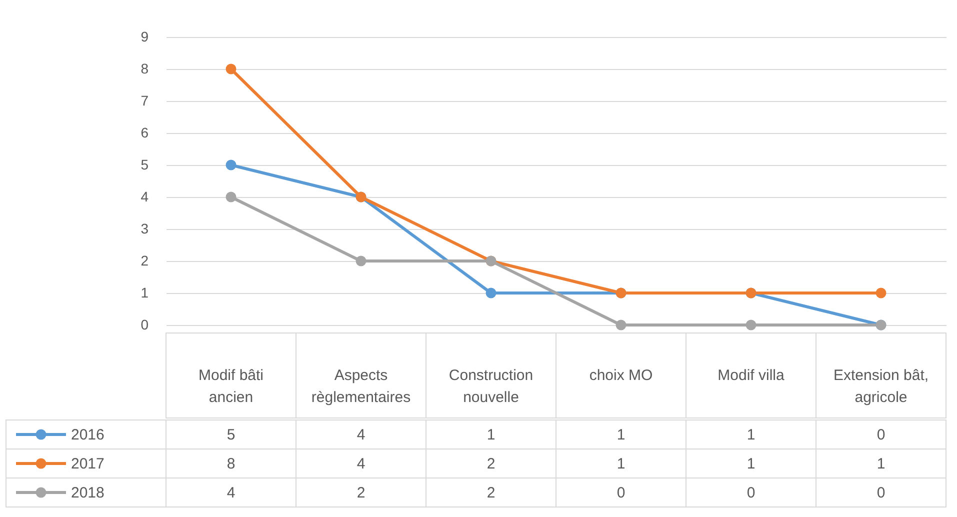  I want to click on data-label: 8, so click(231, 464).